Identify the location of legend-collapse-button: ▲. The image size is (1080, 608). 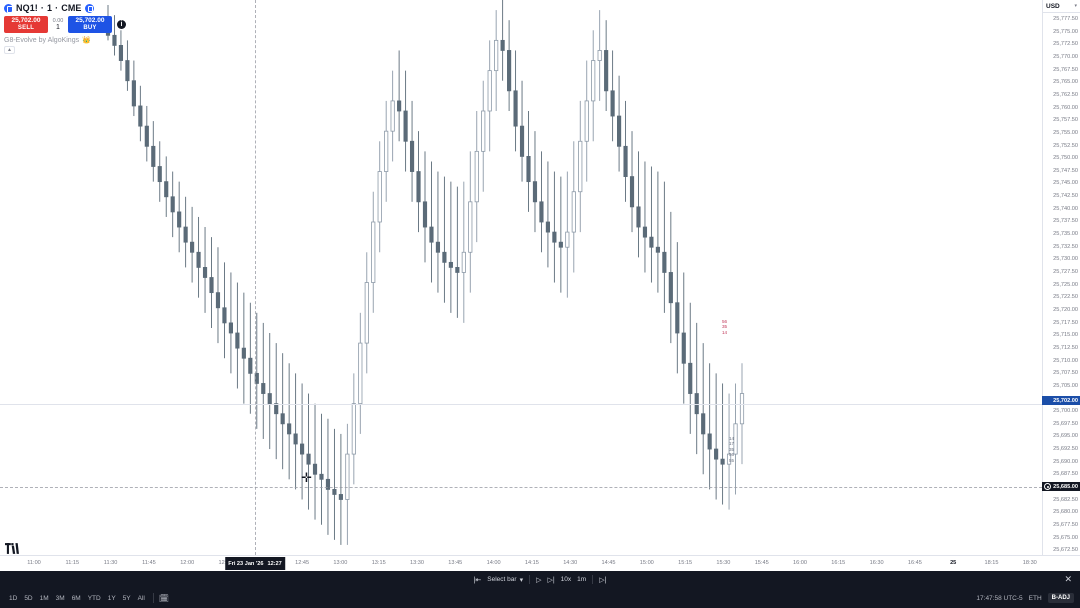
(9, 50).